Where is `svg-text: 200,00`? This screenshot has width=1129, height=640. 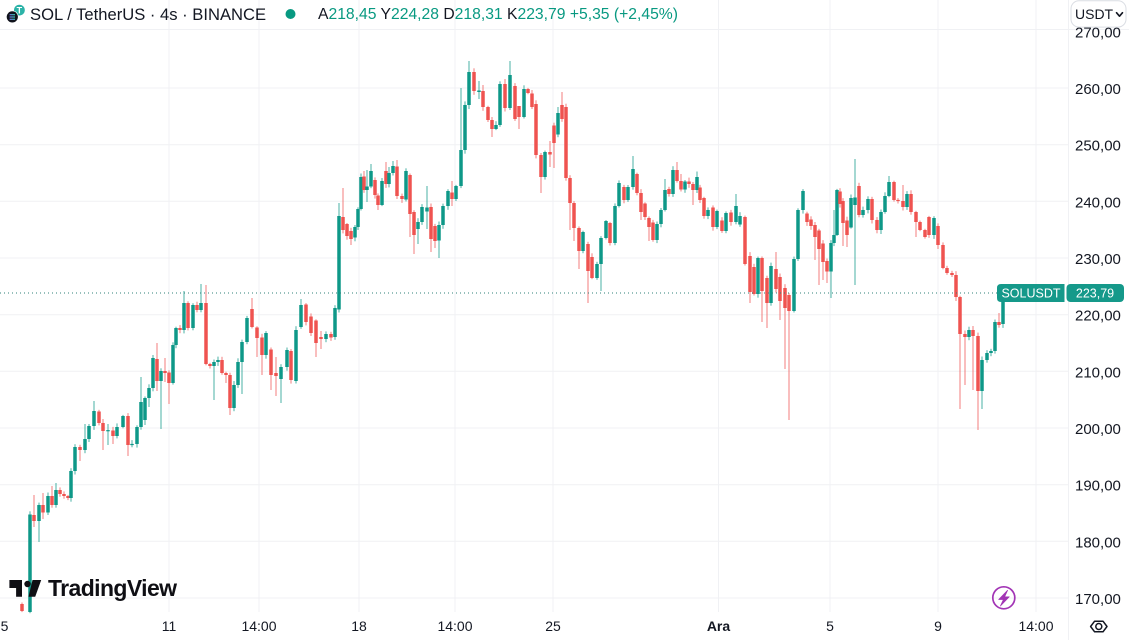 svg-text: 200,00 is located at coordinates (1098, 429).